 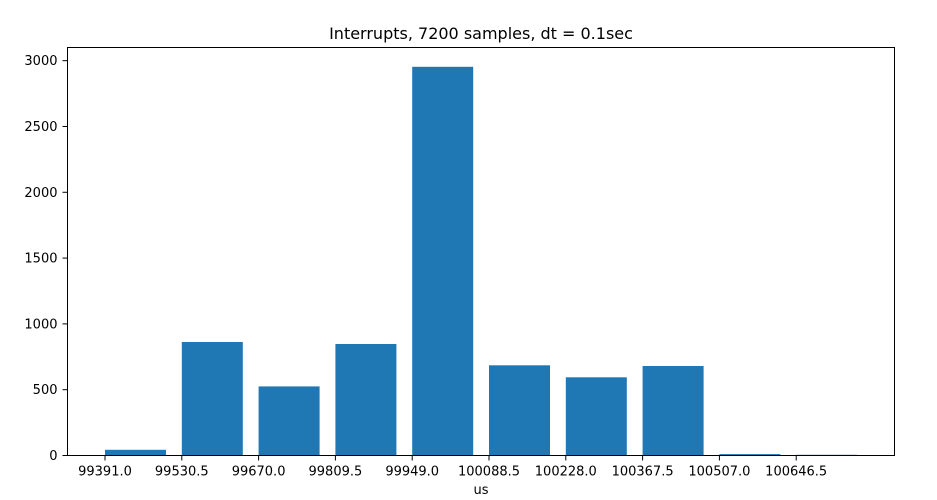 What do you see at coordinates (40, 259) in the screenshot?
I see `y-tick-label-3: 1500` at bounding box center [40, 259].